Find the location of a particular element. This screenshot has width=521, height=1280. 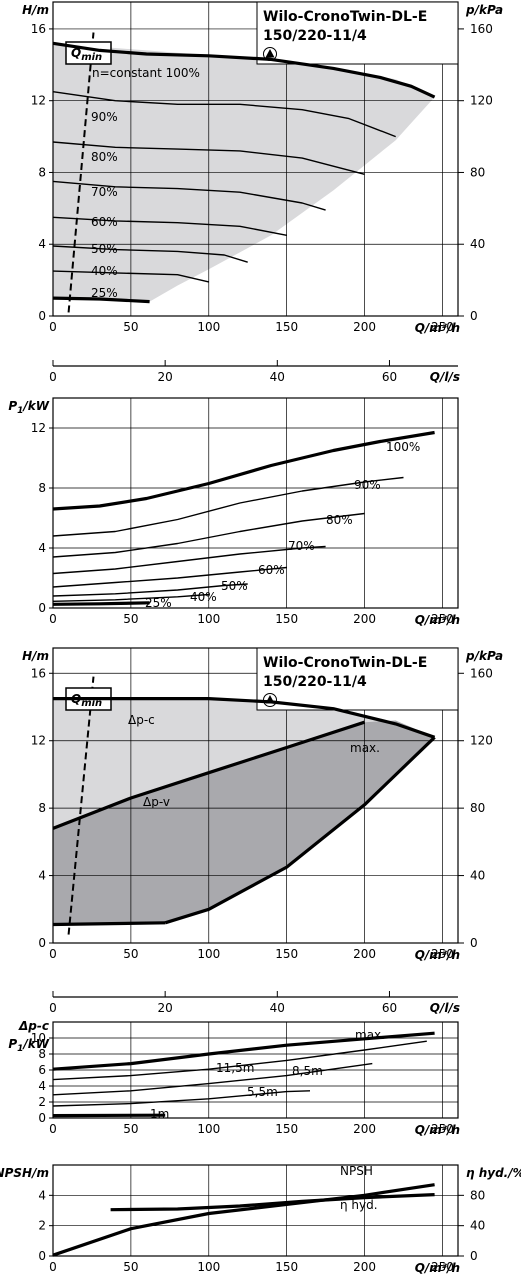

title-box is located at coordinates (357, 33).